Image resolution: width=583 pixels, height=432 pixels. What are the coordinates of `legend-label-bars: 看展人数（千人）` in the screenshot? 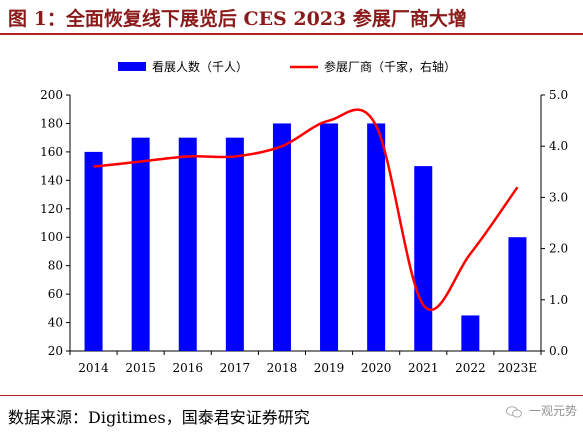 It's located at (200, 66).